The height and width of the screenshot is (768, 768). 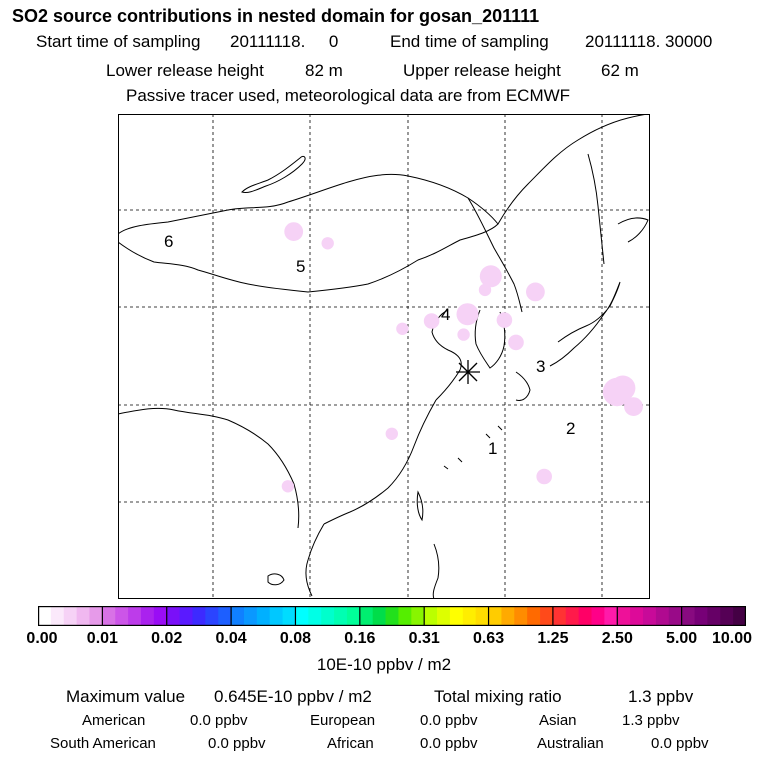 I want to click on total-mixing-label: Total mixing ratio, so click(x=498, y=696).